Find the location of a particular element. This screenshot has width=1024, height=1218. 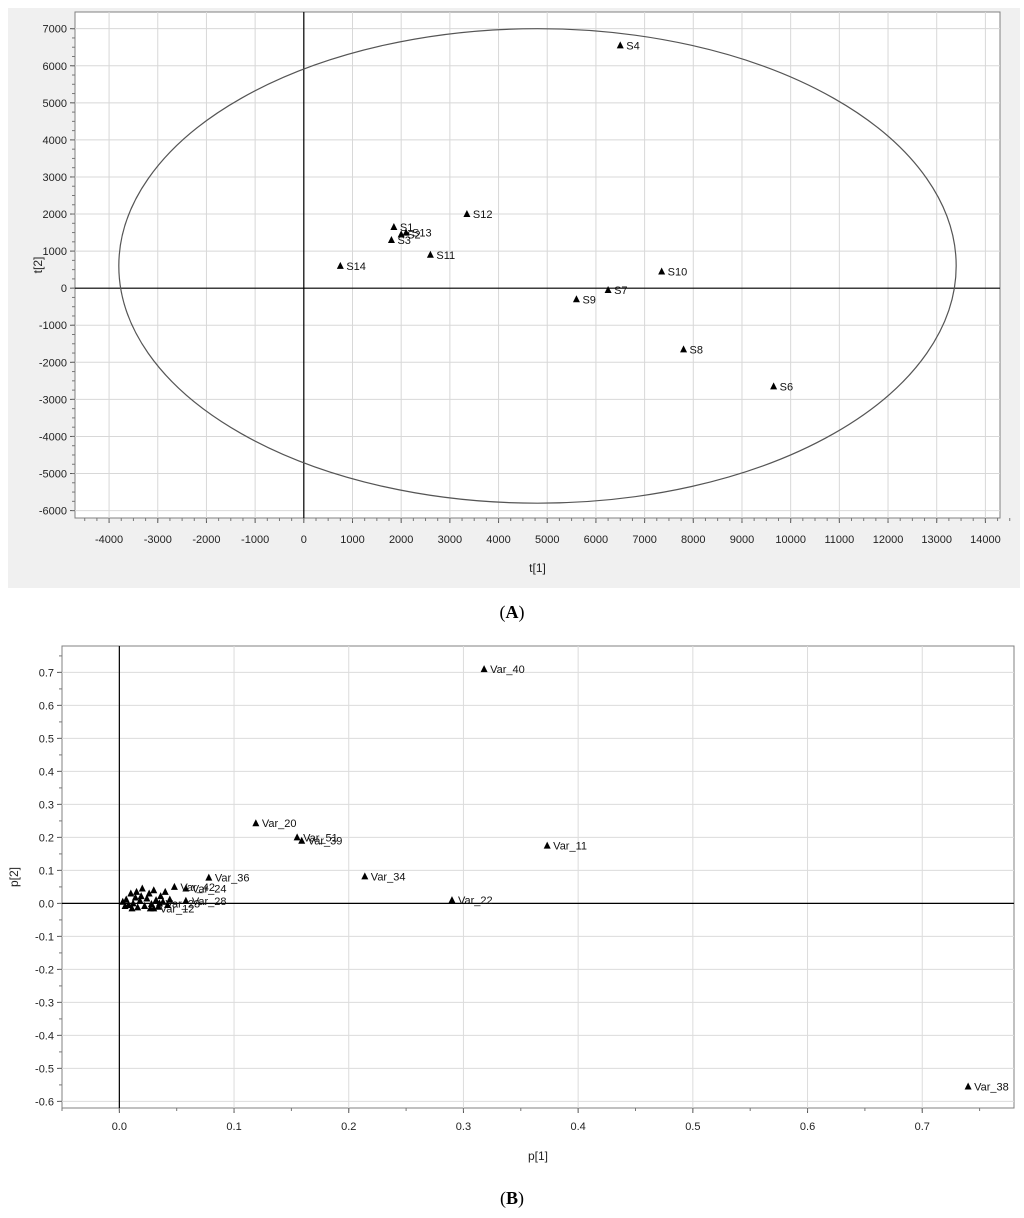

chart-b-point-label: Var_36 is located at coordinates (232, 879).